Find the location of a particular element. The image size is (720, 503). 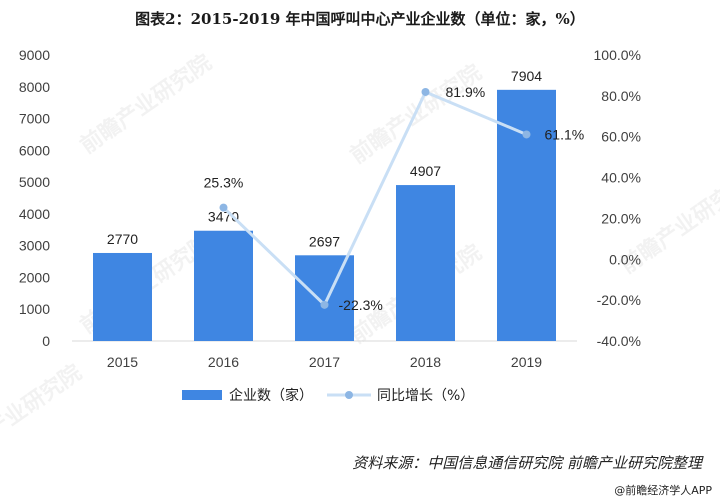

right-axis-tick-label: -20.0% is located at coordinates (619, 300).